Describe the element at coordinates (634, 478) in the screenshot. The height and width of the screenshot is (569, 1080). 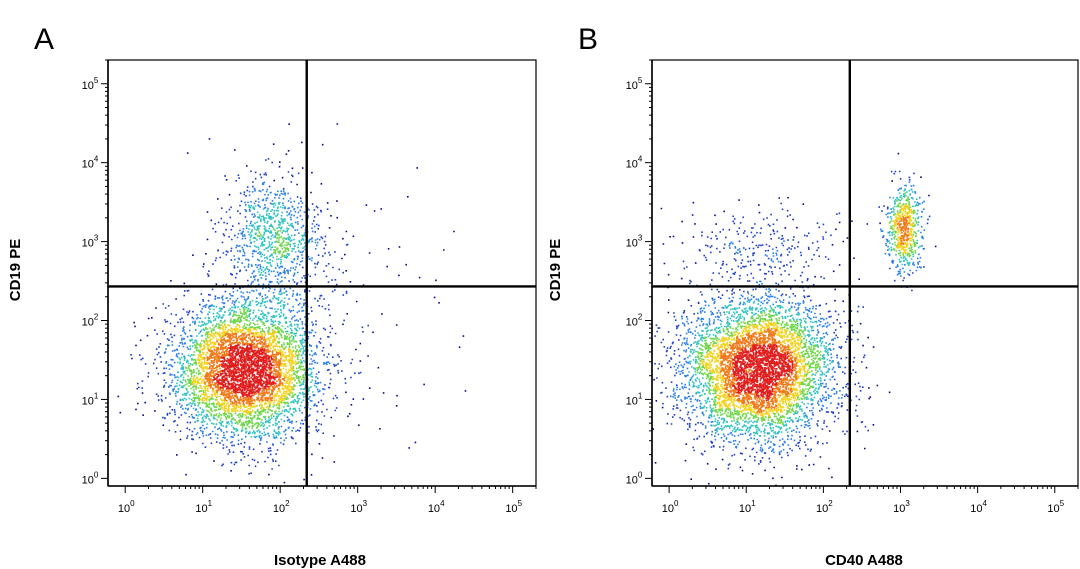
I see `panel-b-y-tick-label: 10⁰` at that location.